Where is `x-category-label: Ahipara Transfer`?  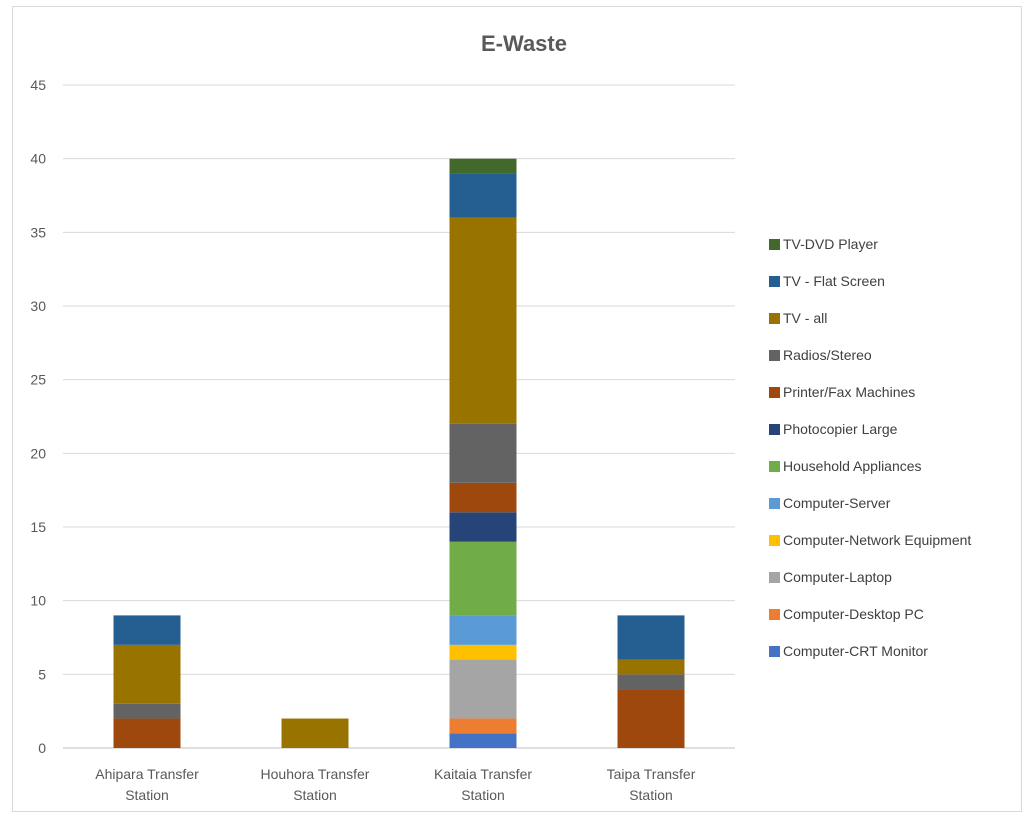 x-category-label: Ahipara Transfer is located at coordinates (147, 774).